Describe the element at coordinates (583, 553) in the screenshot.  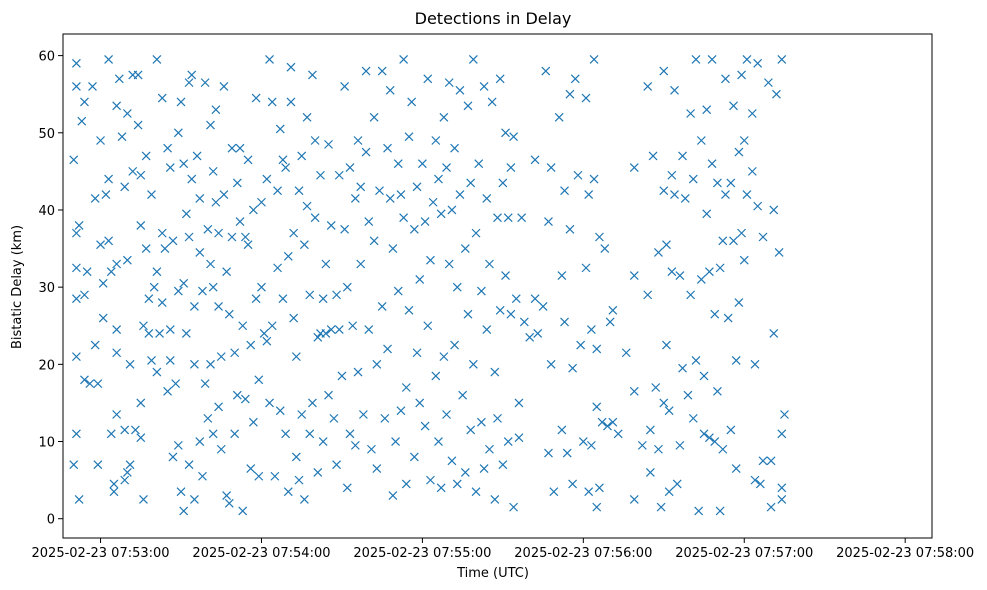
I see `x-tick-label: 2025-02-23 07:56:00` at that location.